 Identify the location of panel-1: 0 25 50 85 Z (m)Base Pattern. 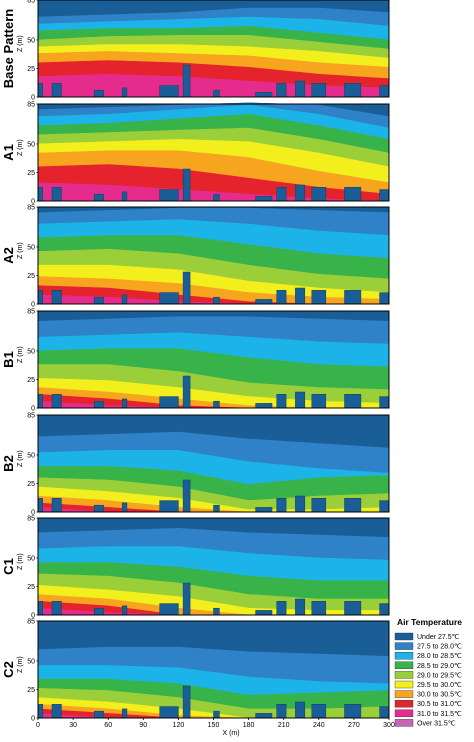
(195, 51).